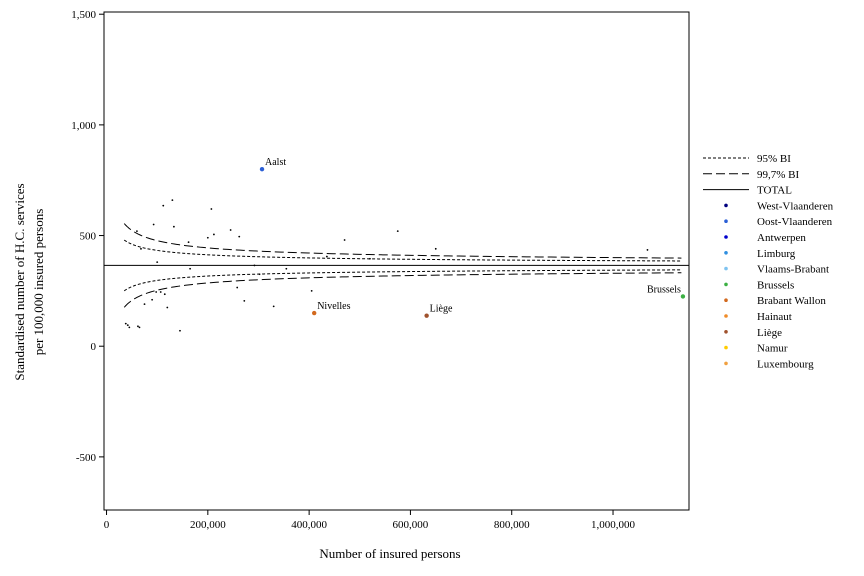 The width and height of the screenshot is (864, 576). Describe the element at coordinates (793, 270) in the screenshot. I see `legend-label: Vlaams-Brabant` at that location.